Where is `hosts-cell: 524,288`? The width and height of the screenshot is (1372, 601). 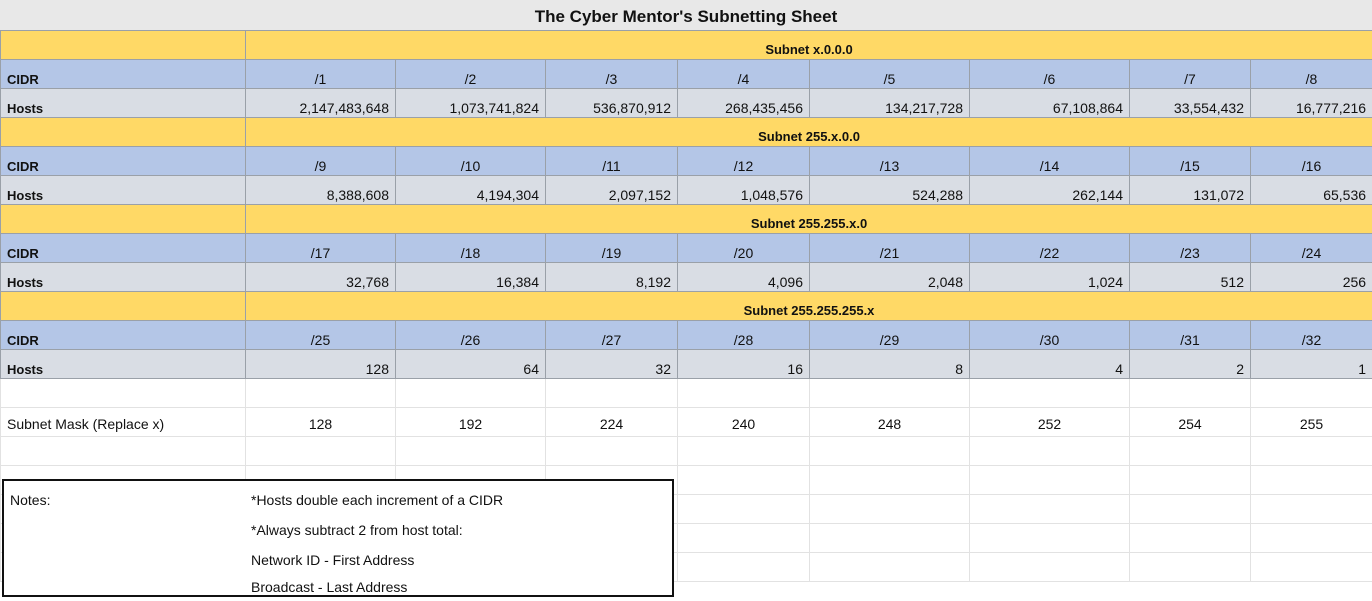
hosts-cell: 524,288 is located at coordinates (889, 190).